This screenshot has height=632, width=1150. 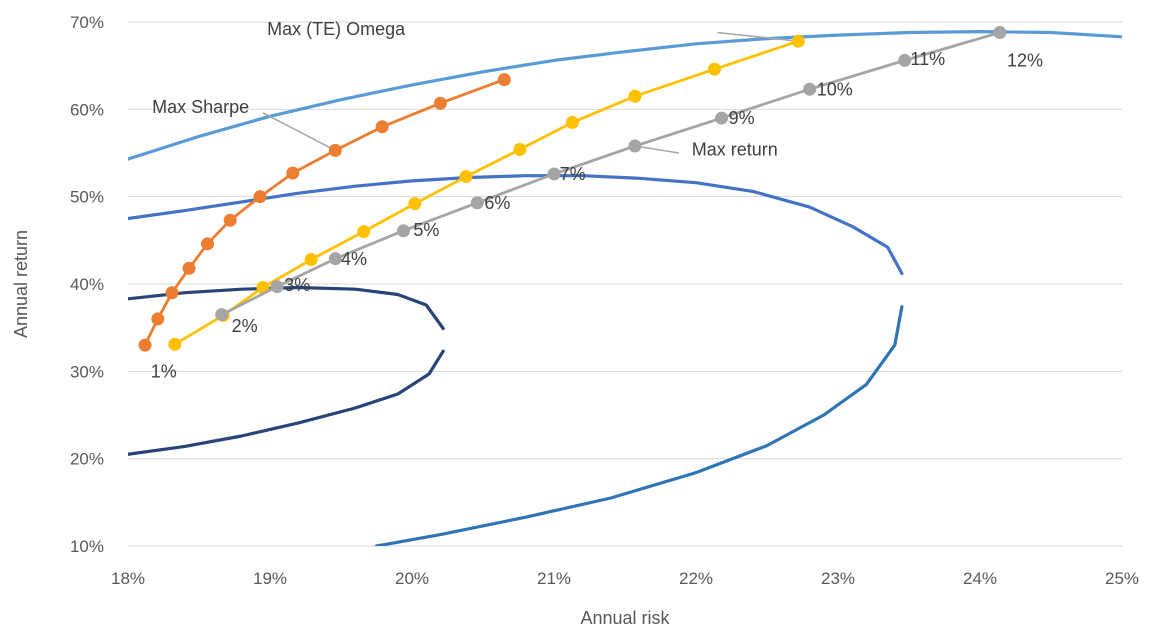 What do you see at coordinates (87, 109) in the screenshot?
I see `y-tick-label: 60%` at bounding box center [87, 109].